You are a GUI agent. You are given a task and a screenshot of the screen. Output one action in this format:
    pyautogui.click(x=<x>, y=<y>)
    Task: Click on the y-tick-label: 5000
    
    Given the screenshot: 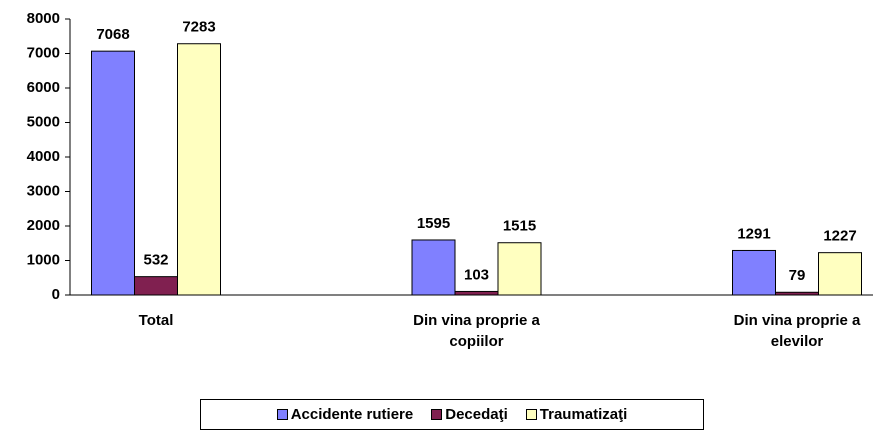 What is the action you would take?
    pyautogui.click(x=43, y=121)
    